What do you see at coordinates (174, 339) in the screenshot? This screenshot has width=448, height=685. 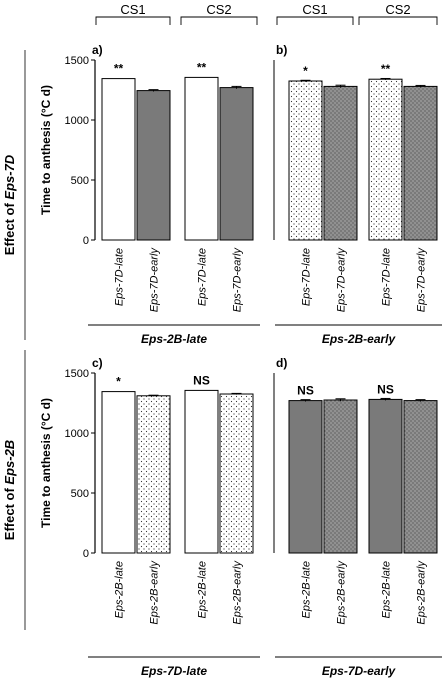 I see `footer-label: Eps-2B-late` at bounding box center [174, 339].